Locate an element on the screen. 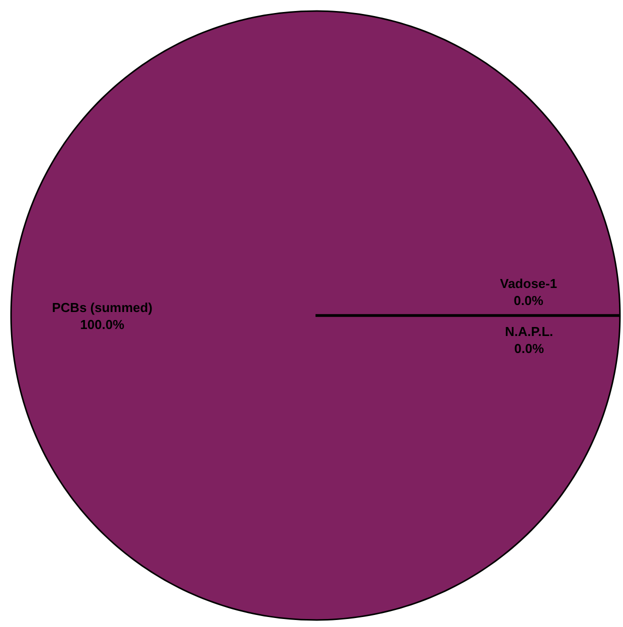  slice-label: PCBs (summed) is located at coordinates (102, 307).